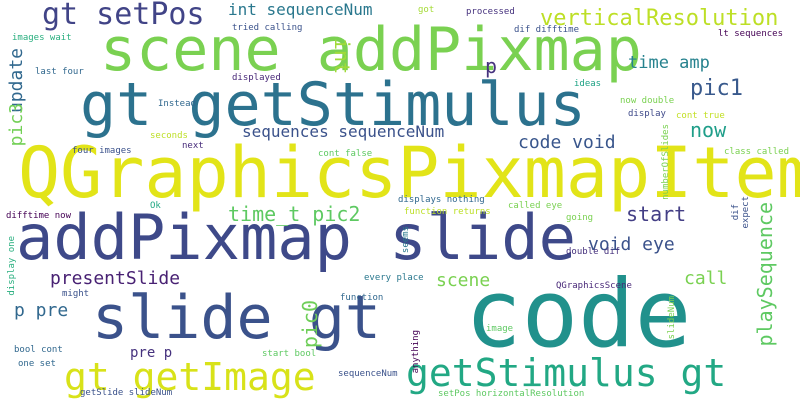 This screenshot has width=800, height=400. Describe the element at coordinates (672, 318) in the screenshot. I see `word-slidenum: slideNum` at that location.